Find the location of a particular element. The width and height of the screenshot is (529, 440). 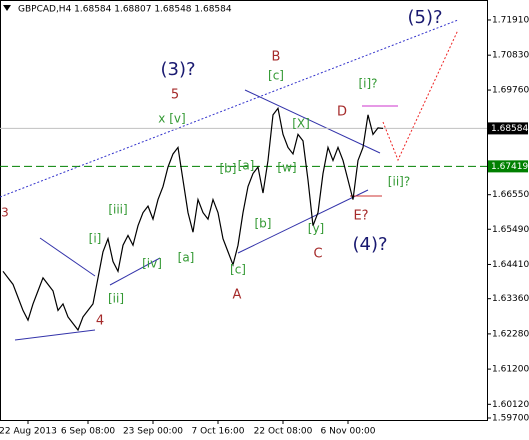

wave-label: C is located at coordinates (317, 254).